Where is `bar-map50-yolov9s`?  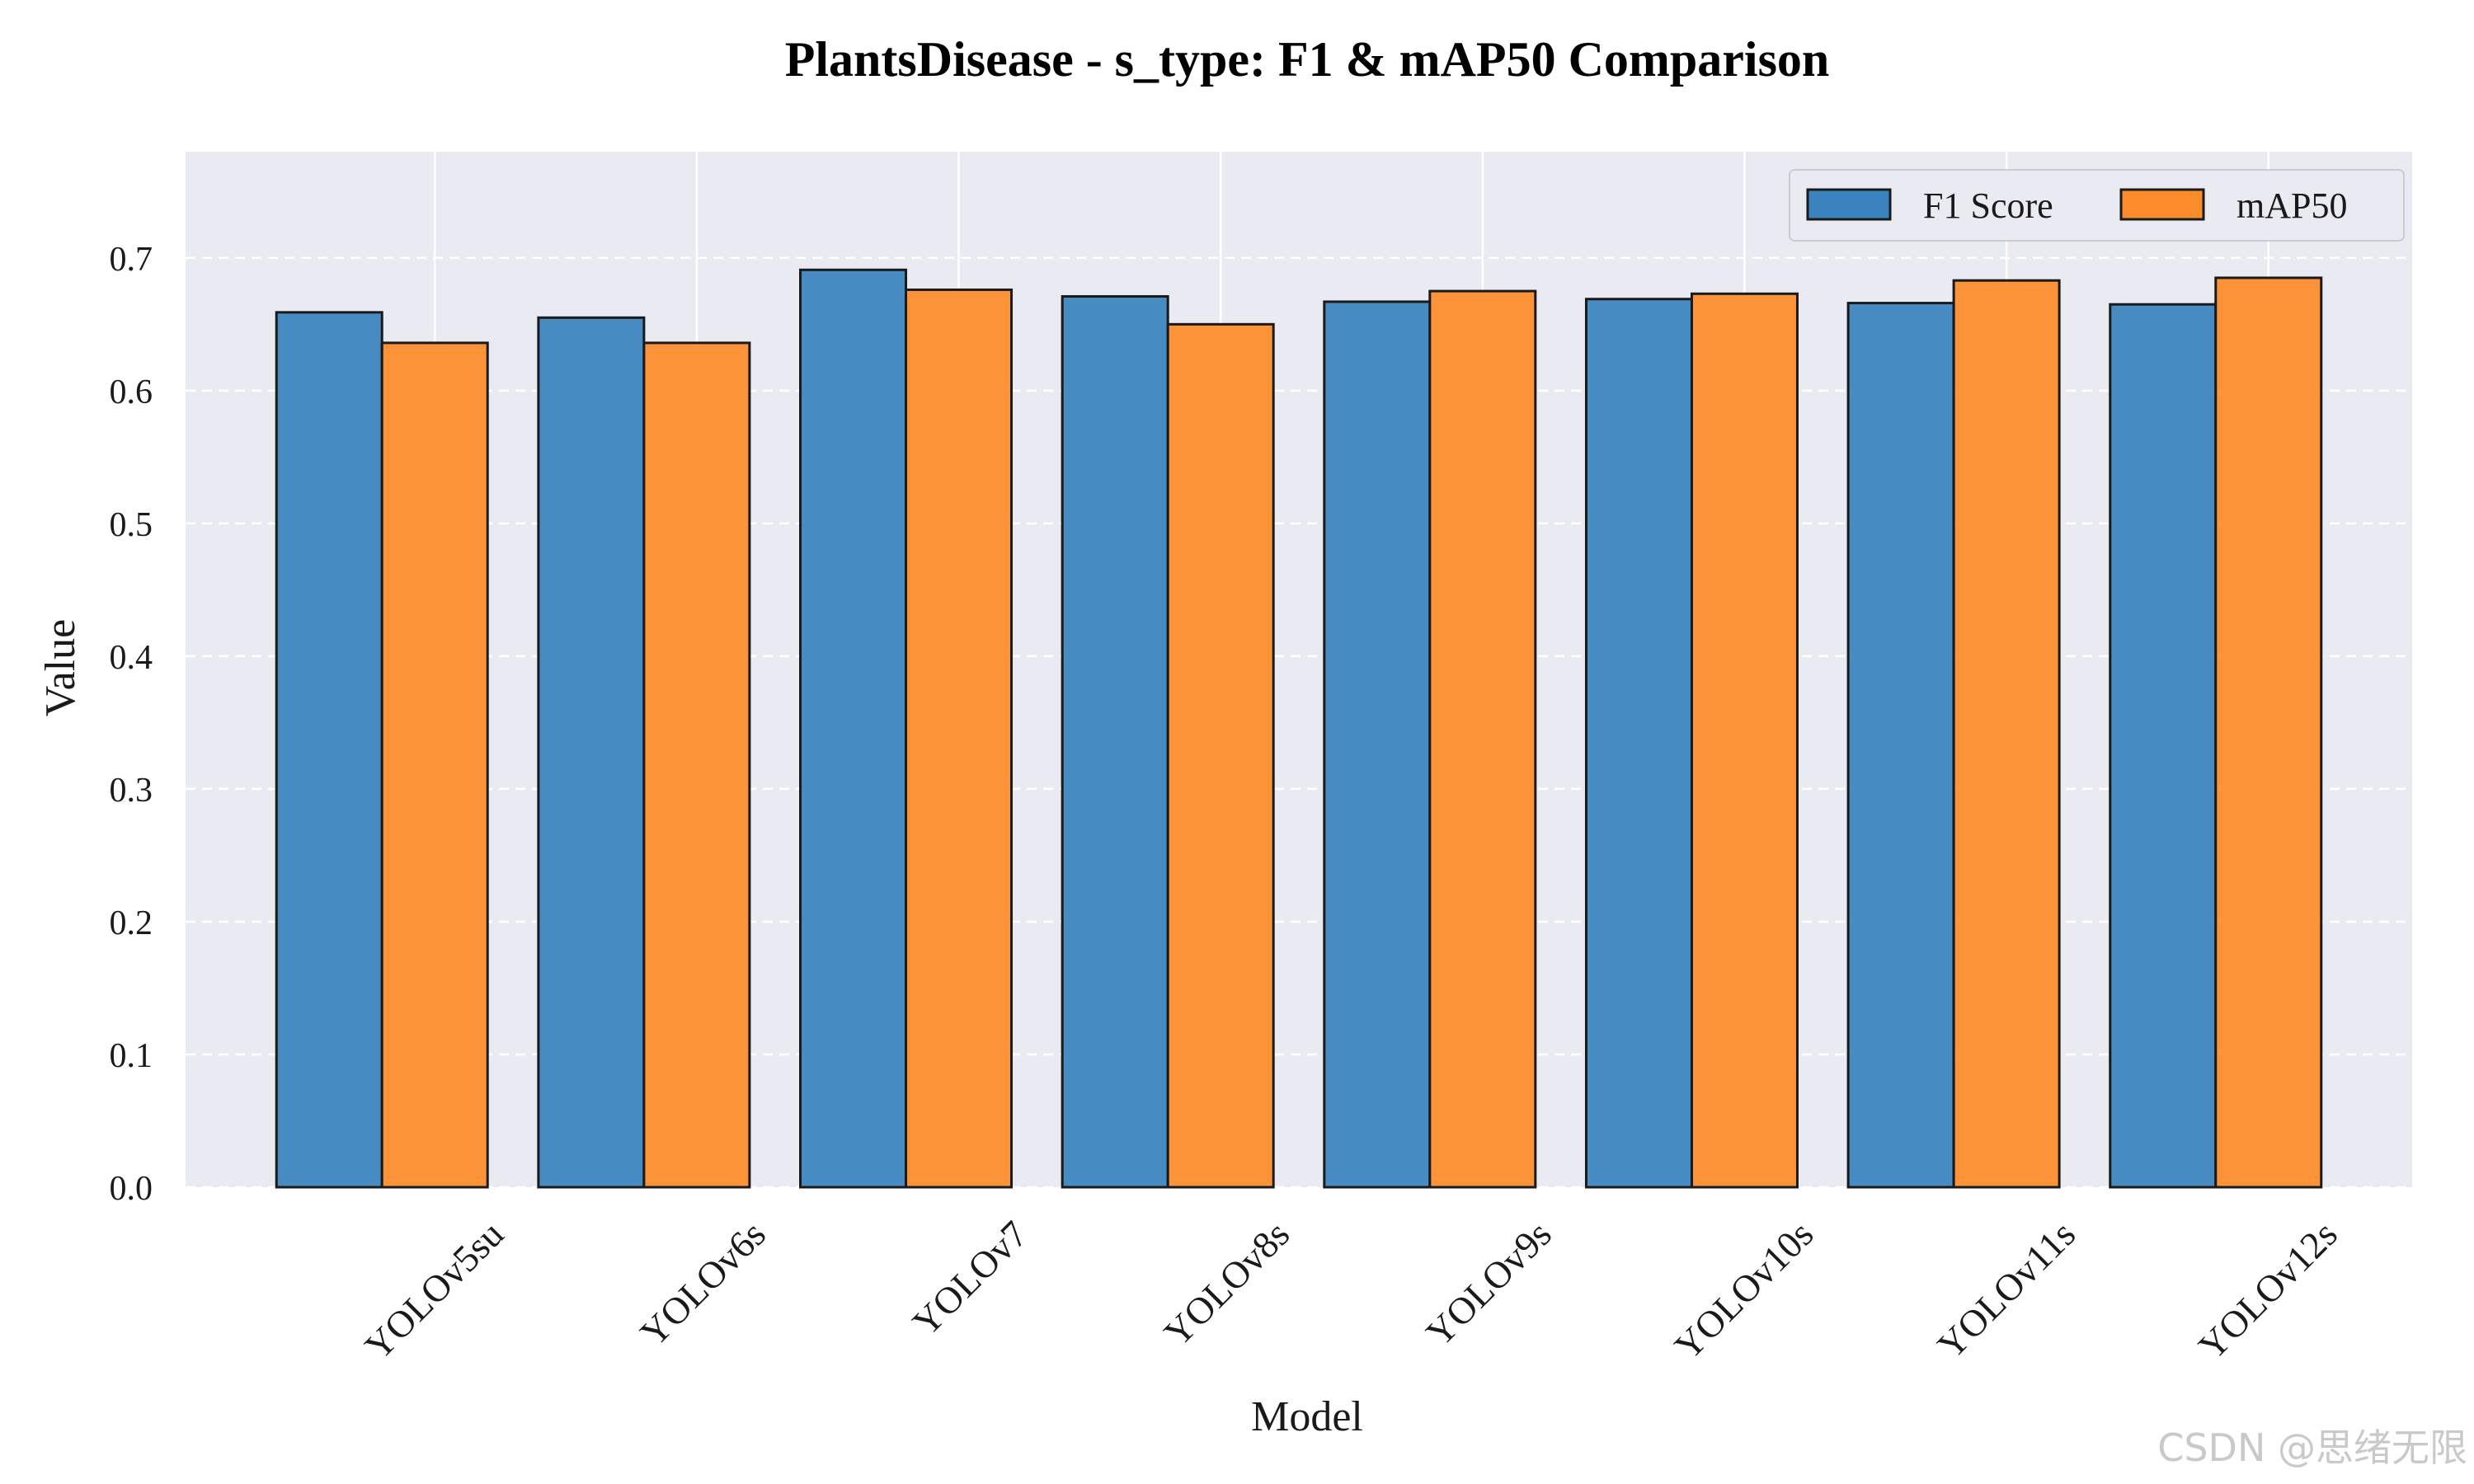
bar-map50-yolov9s is located at coordinates (1482, 739).